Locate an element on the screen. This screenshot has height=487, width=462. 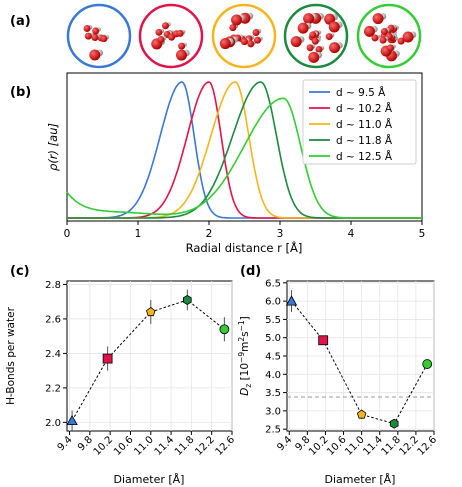
x-tick-label: 4 is located at coordinates (351, 234).